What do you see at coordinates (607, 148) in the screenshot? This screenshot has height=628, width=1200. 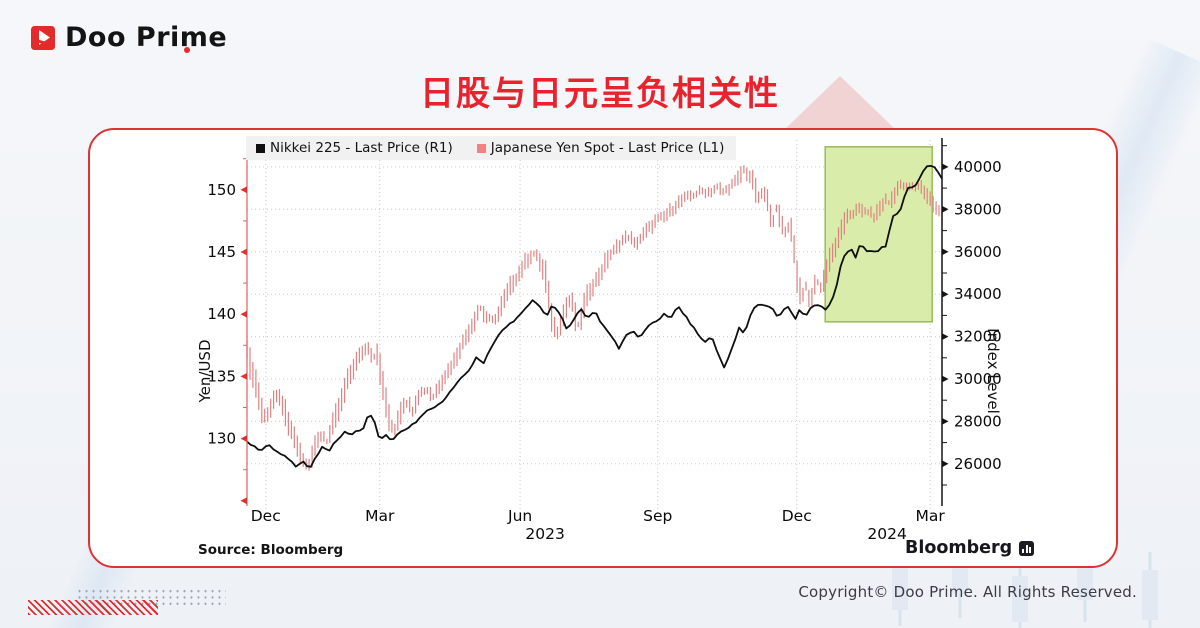 I see `legend-label-yen: Japanese Yen Spot - Last Price (L1)` at bounding box center [607, 148].